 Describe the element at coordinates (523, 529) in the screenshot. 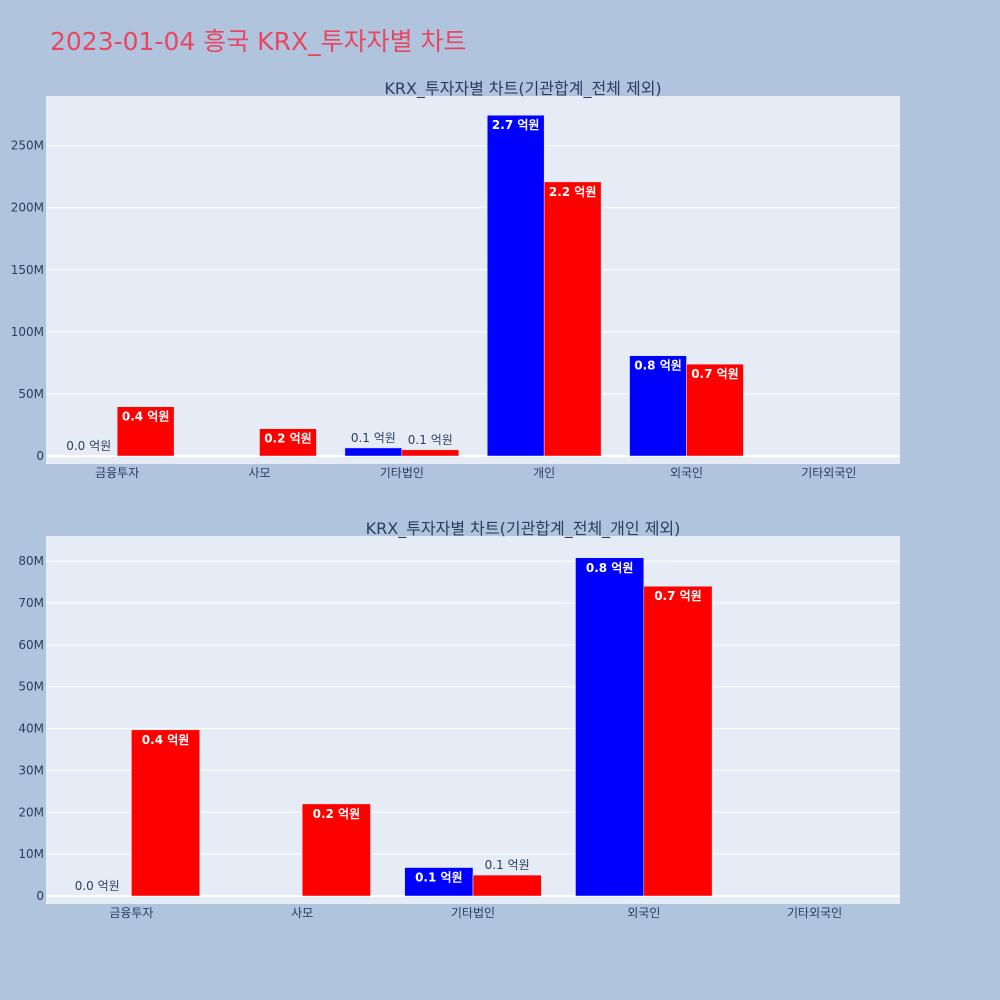

I see `chart-title: KRX_투자자별 차트(기관합계_전체_개인 제외)` at that location.